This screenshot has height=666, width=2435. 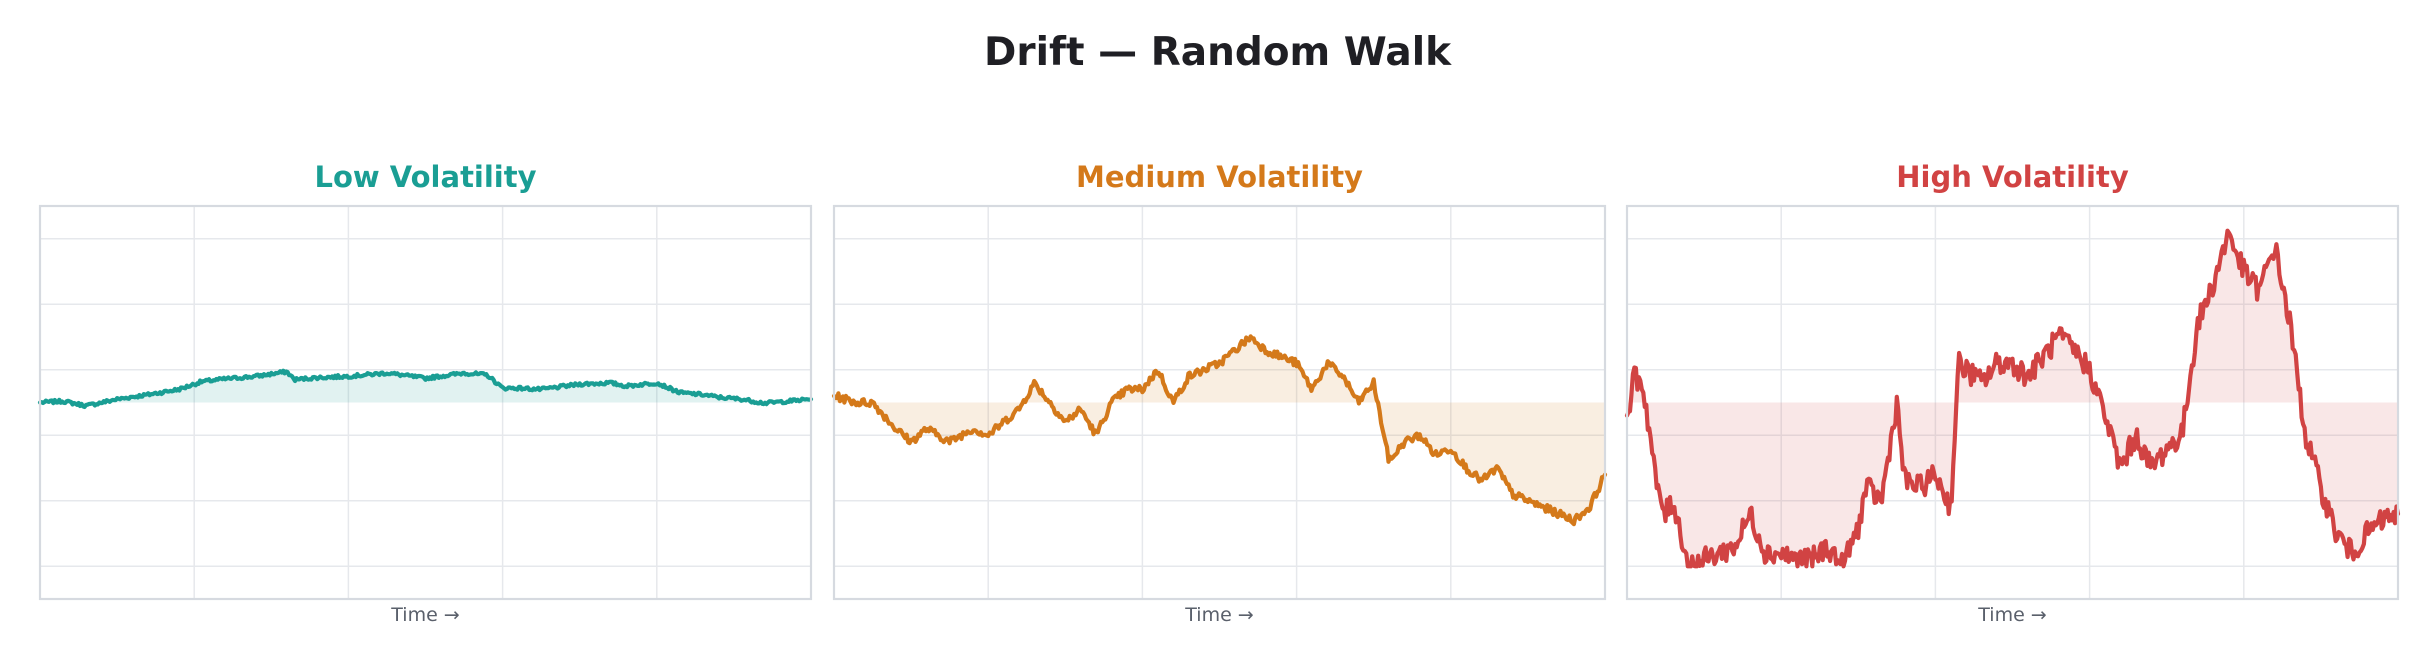 What do you see at coordinates (2012, 615) in the screenshot?
I see `x-axis-label-high: Time →` at bounding box center [2012, 615].